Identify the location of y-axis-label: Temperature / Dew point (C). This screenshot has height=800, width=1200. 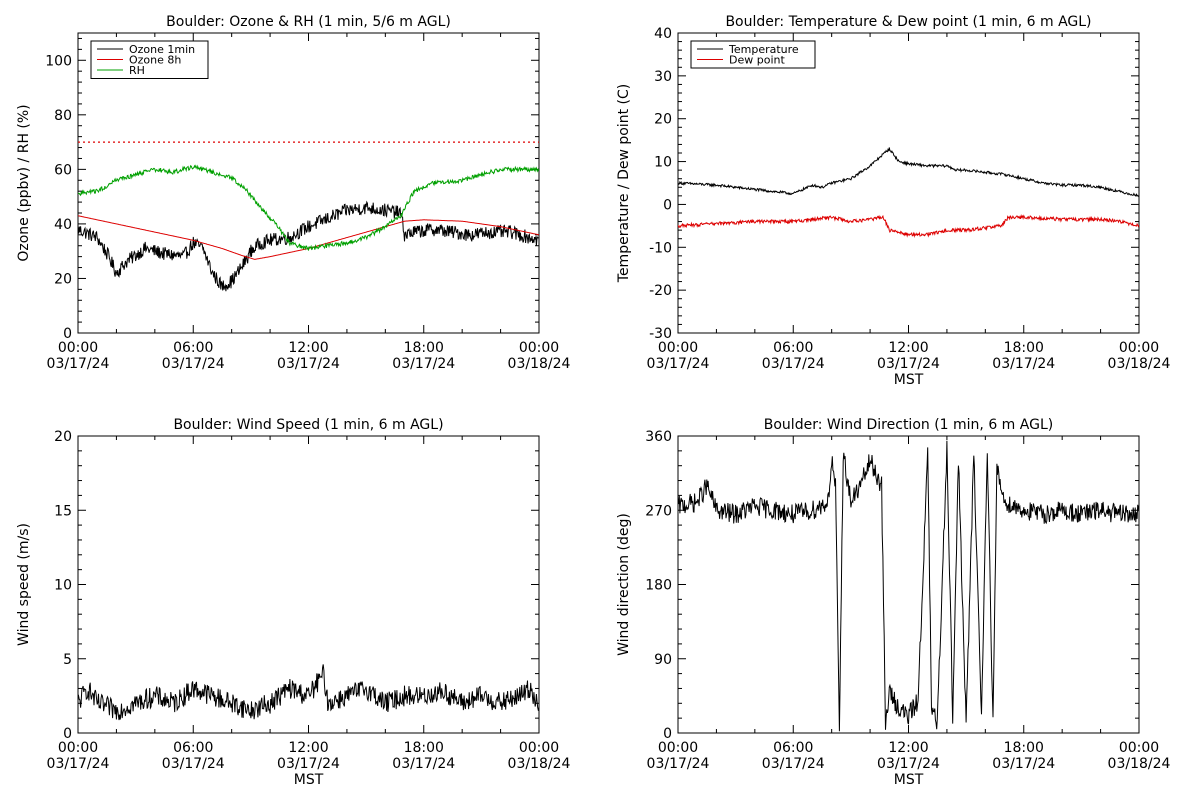
(624, 183).